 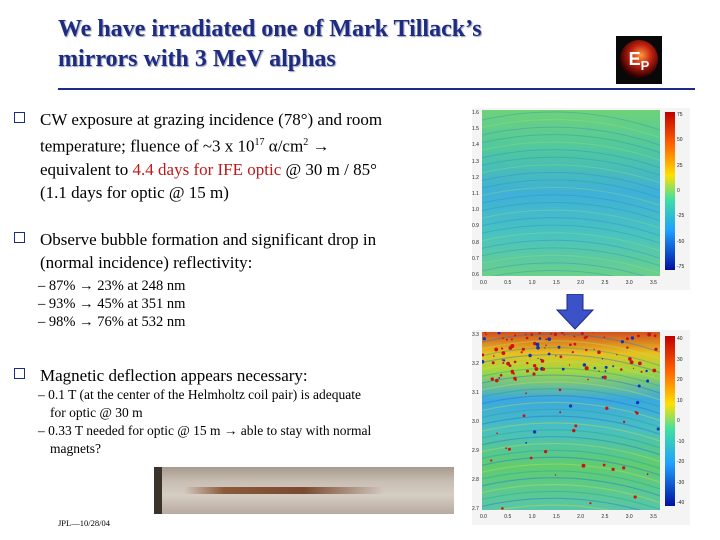 What do you see at coordinates (475, 210) in the screenshot?
I see `y-tick-label: 1.0` at bounding box center [475, 210].